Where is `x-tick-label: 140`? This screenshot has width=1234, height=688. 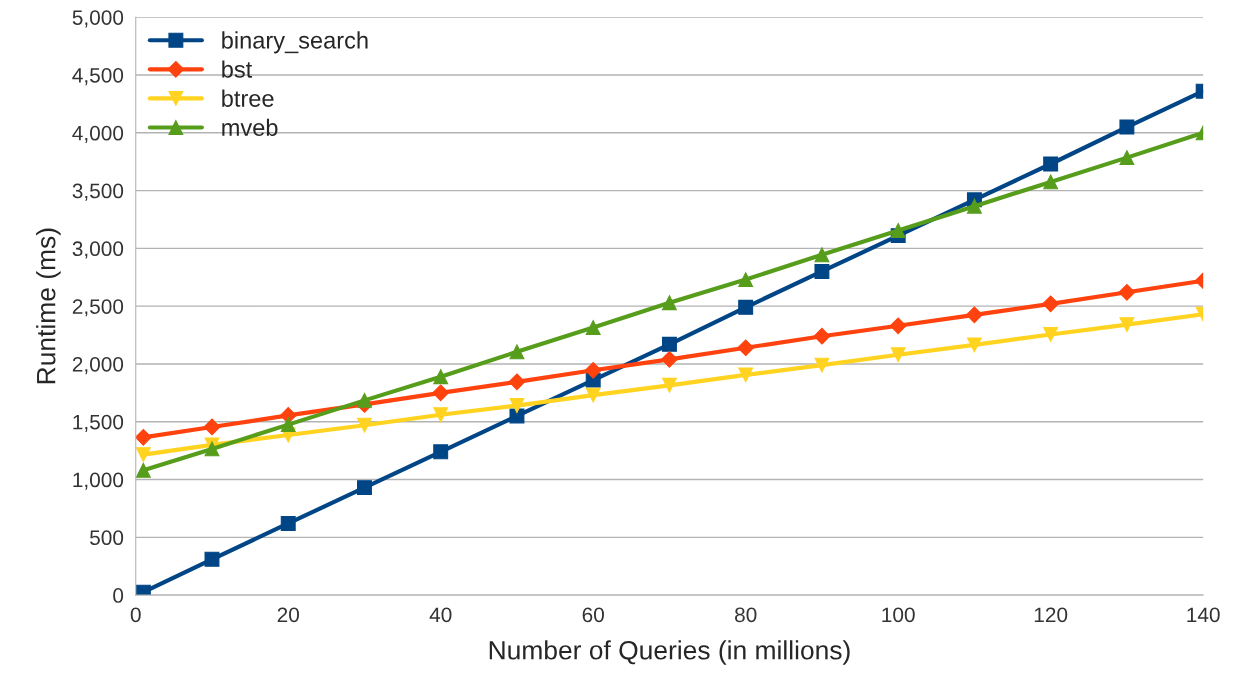 x-tick-label: 140 is located at coordinates (1203, 615).